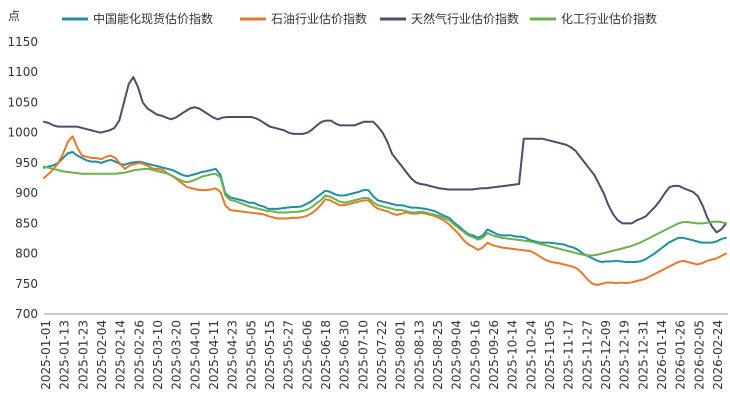  What do you see at coordinates (419, 355) in the screenshot?
I see `x-tick-label: 2025-08-13` at bounding box center [419, 355].